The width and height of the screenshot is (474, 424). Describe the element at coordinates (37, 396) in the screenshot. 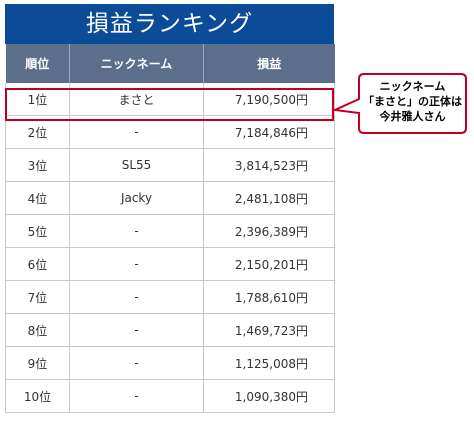

I see `rank-cell: 10位` at that location.